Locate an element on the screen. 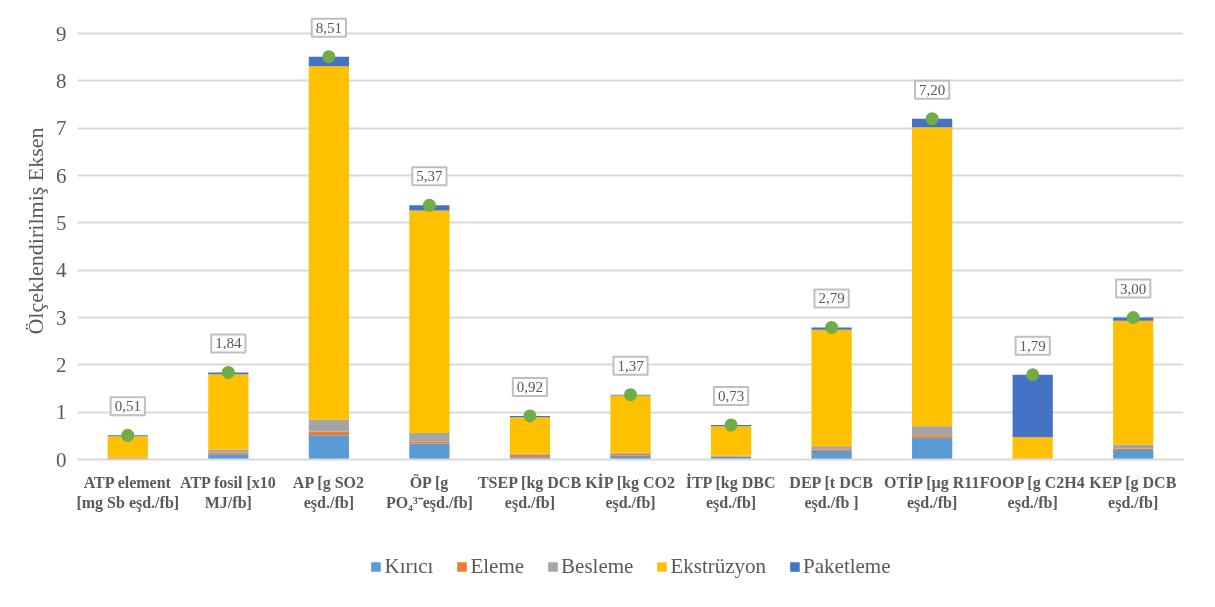 Image resolution: width=1215 pixels, height=607 pixels. y-tick-label: 0 is located at coordinates (61, 459).